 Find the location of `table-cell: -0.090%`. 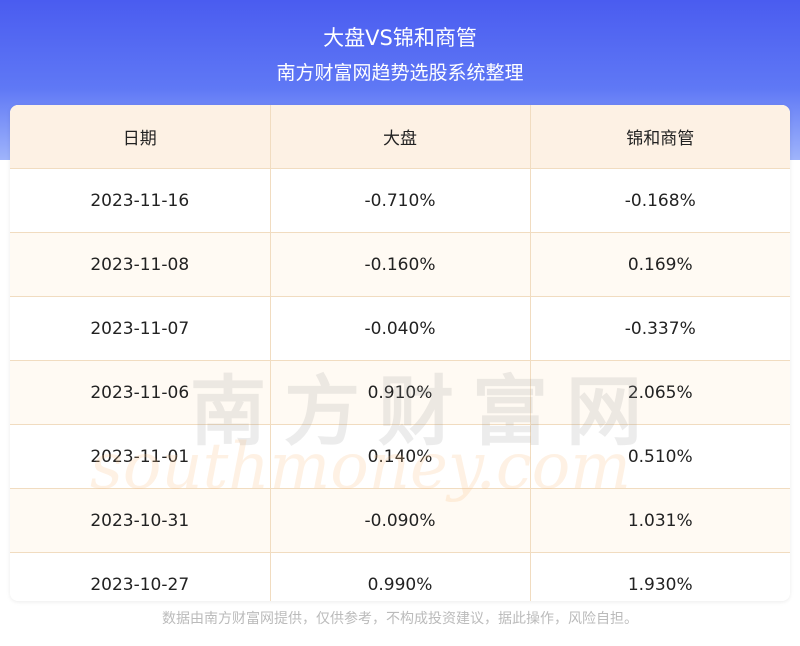

table-cell: -0.090% is located at coordinates (400, 520).